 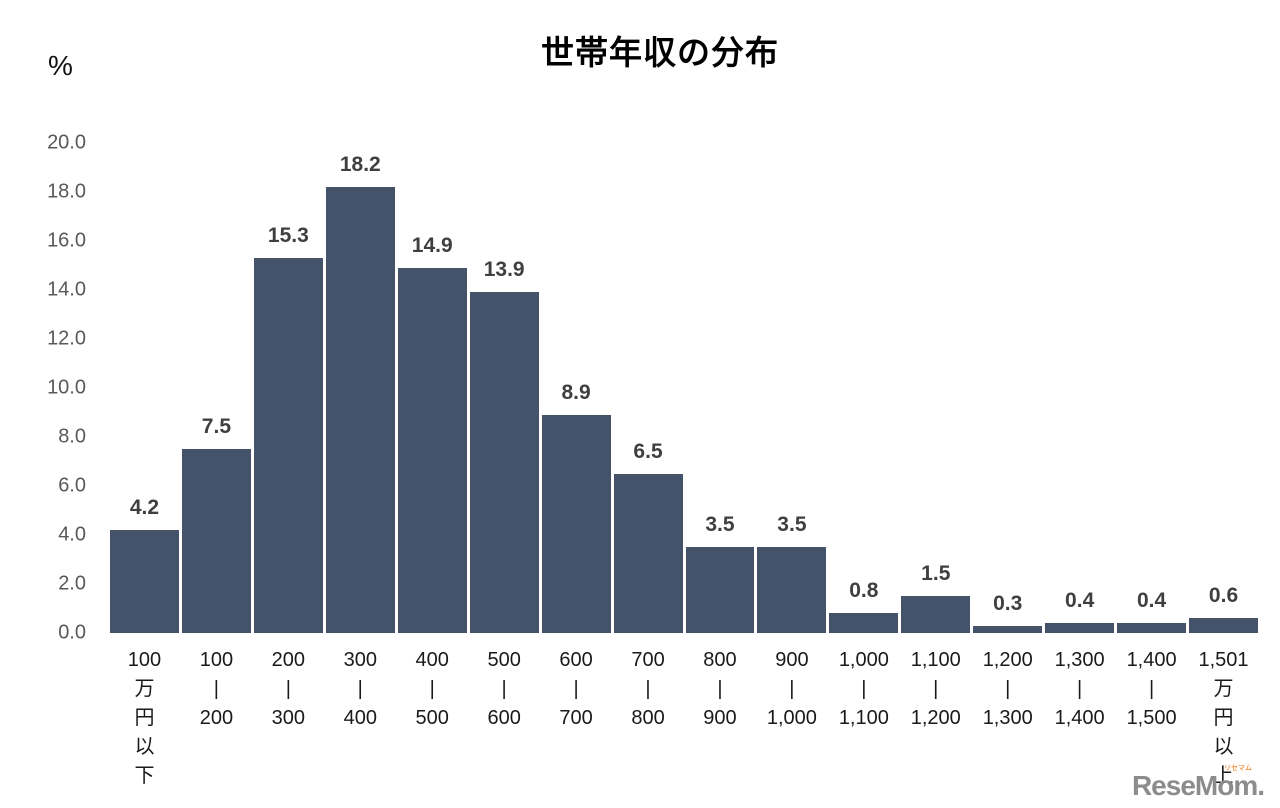 What do you see at coordinates (144, 776) in the screenshot?
I see `x-axis-label-line: 下` at bounding box center [144, 776].